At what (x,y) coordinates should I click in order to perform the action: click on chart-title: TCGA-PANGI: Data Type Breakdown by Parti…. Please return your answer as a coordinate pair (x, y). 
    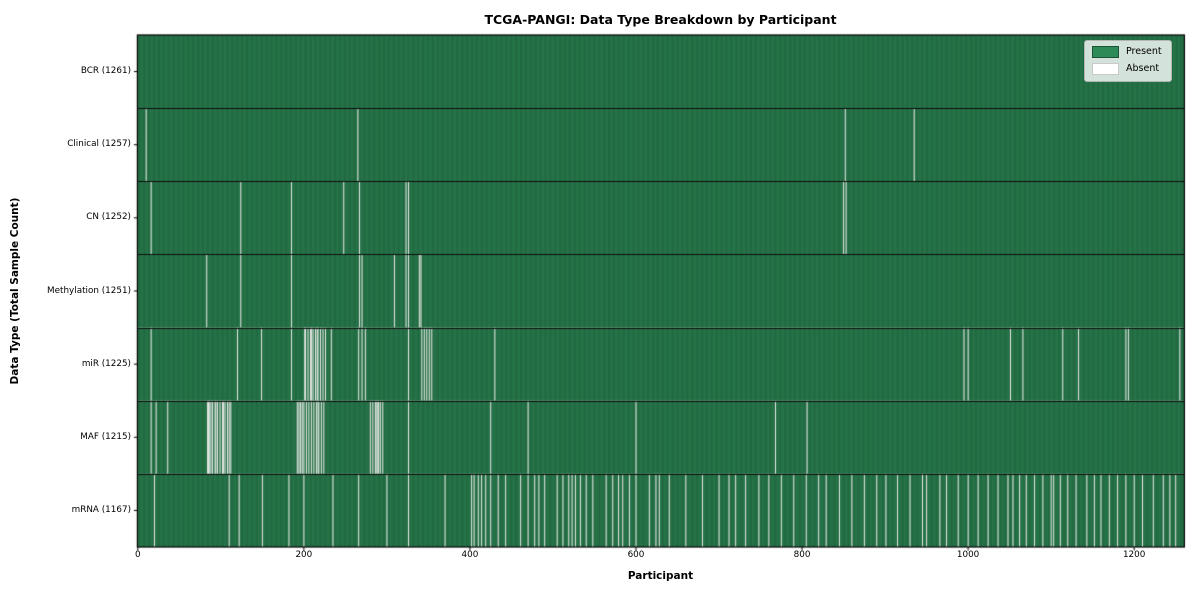
    Looking at the image, I should click on (660, 19).